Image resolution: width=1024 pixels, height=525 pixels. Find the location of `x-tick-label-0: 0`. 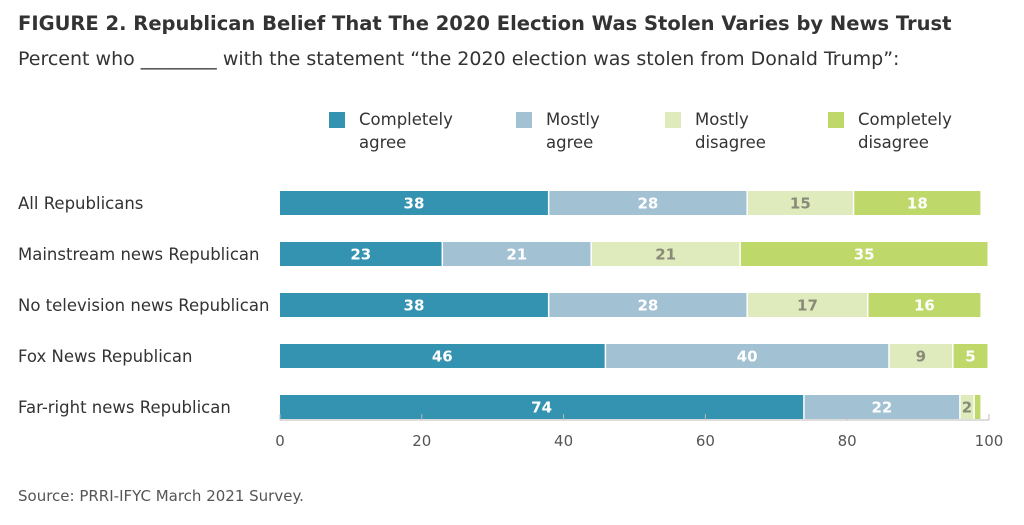

x-tick-label-0: 0 is located at coordinates (280, 441).